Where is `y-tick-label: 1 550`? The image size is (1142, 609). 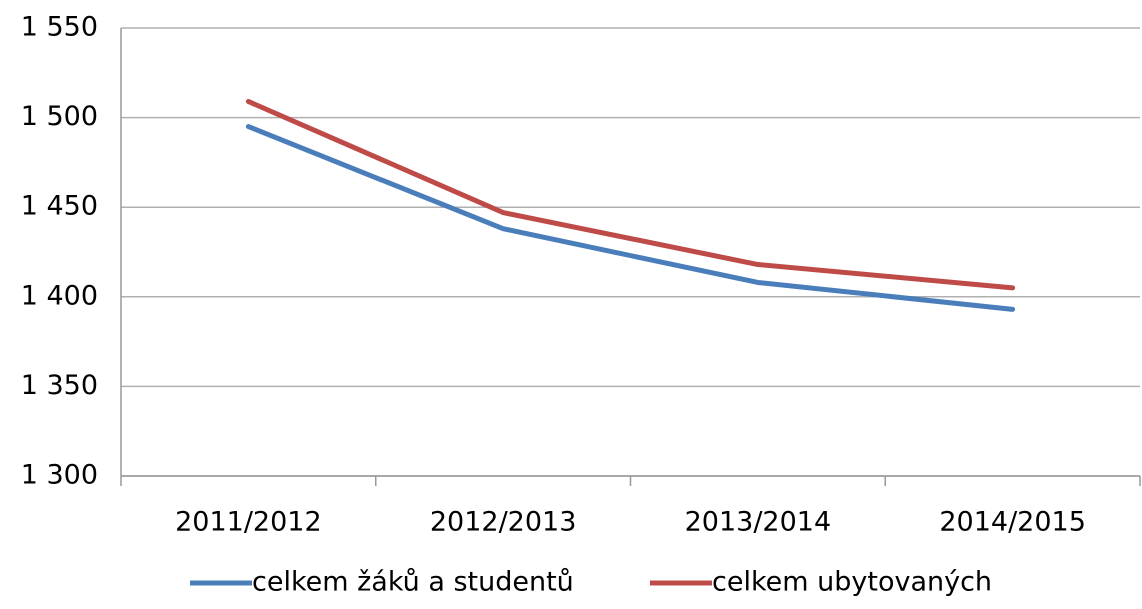 y-tick-label: 1 550 is located at coordinates (59, 27).